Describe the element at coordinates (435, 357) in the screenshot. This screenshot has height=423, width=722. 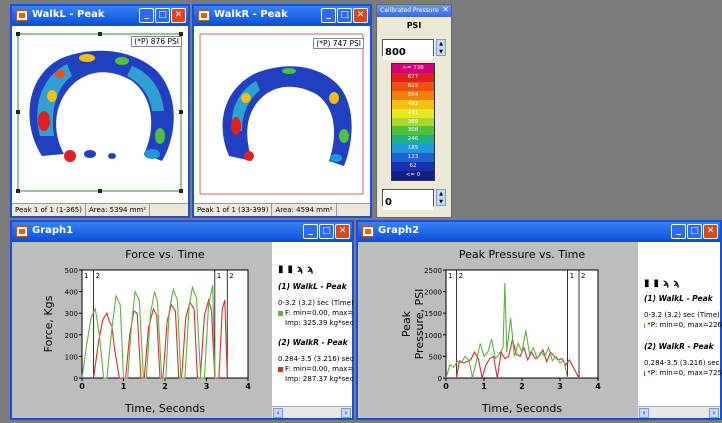
I see `y-tick-label: 500` at that location.